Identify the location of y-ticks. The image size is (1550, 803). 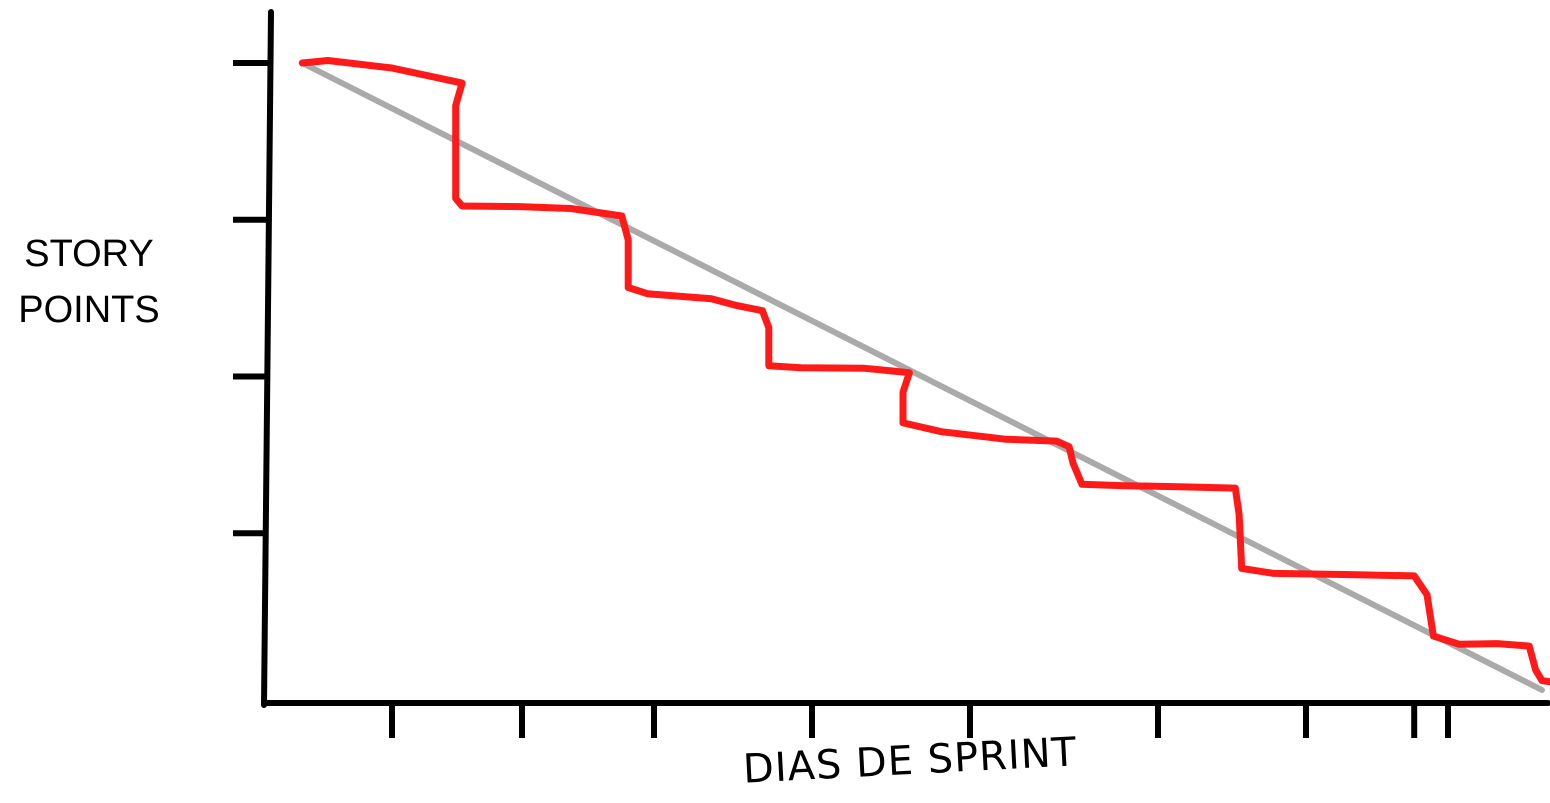
(250, 298).